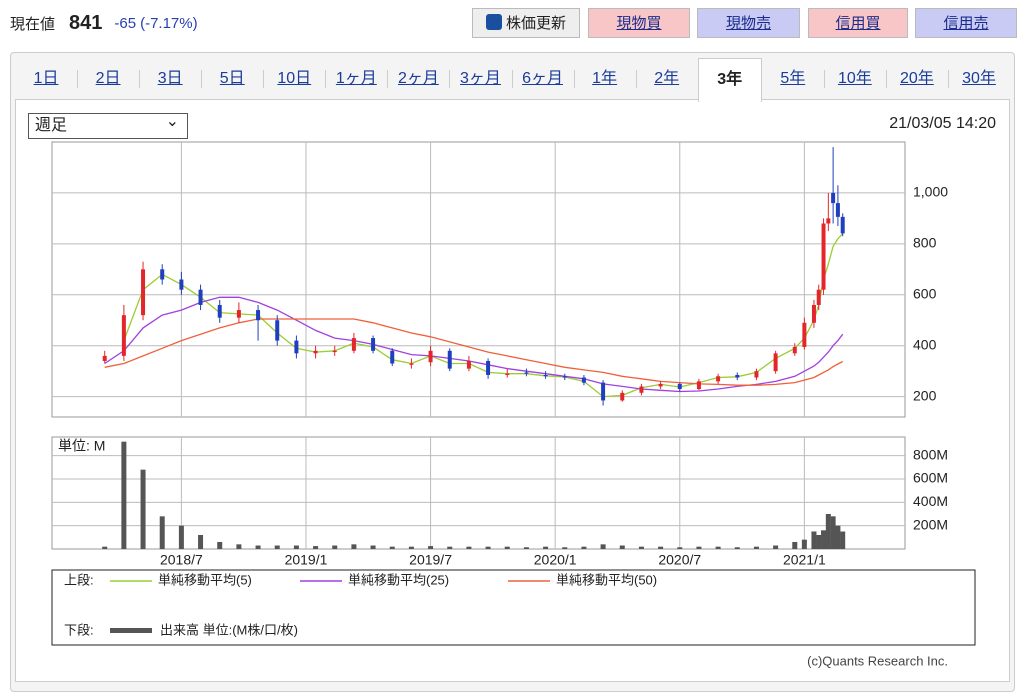  I want to click on y-tick-label: 400M, so click(930, 501).